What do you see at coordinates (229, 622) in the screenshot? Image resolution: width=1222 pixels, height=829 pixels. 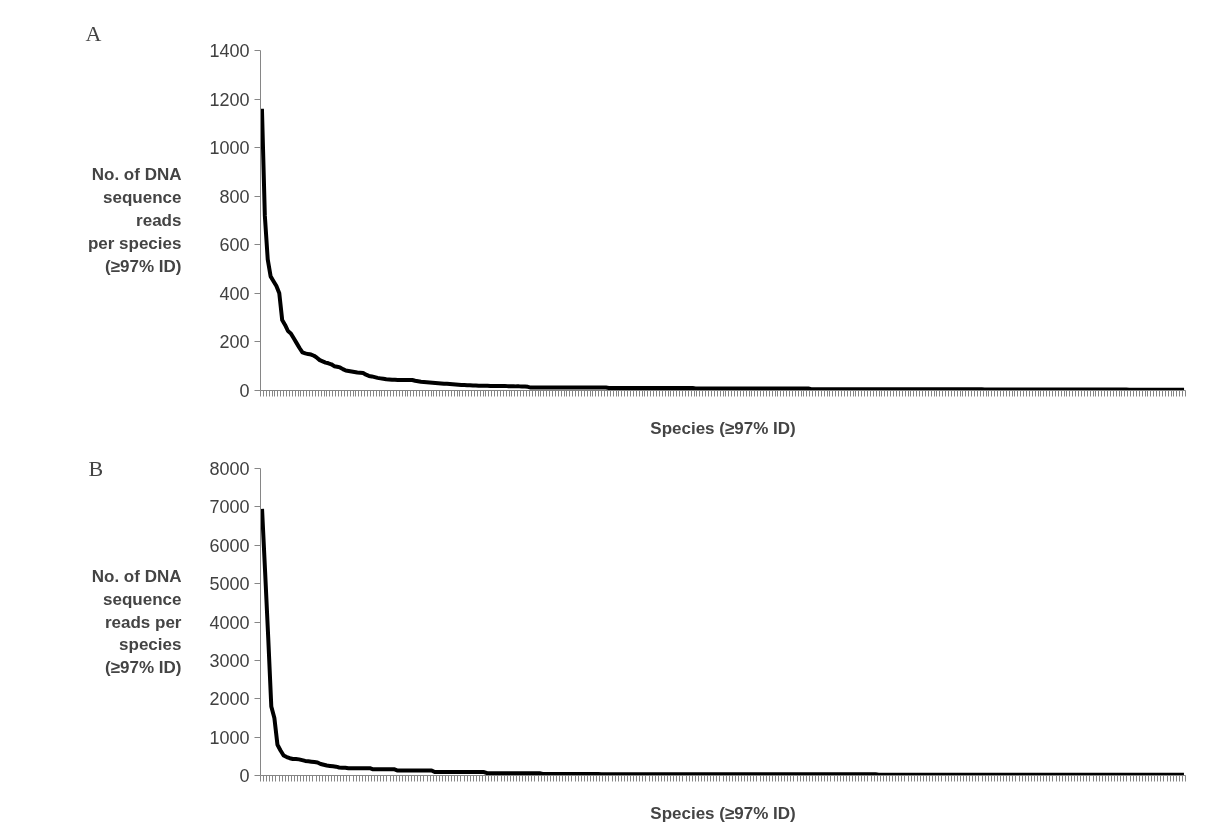 I see `y-tick-label: 4000` at bounding box center [229, 622].